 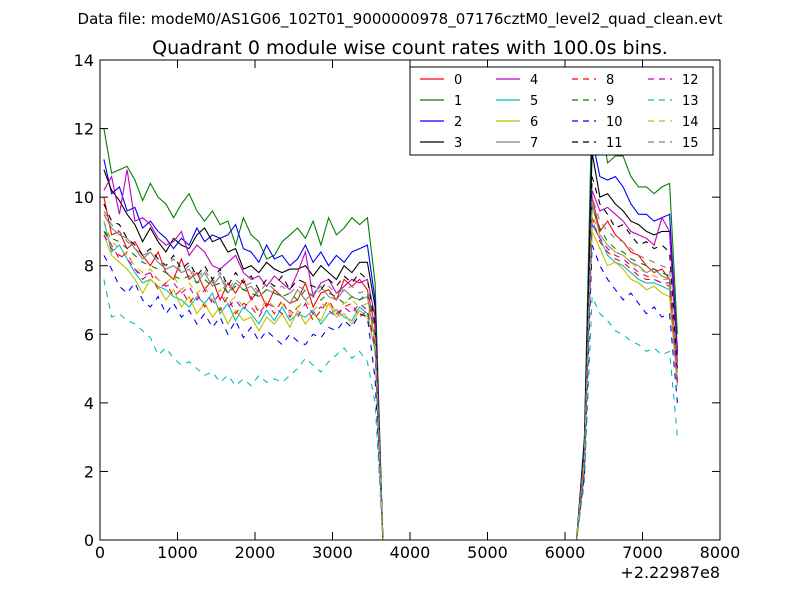 What do you see at coordinates (534, 101) in the screenshot?
I see `legend-label-5: 5` at bounding box center [534, 101].